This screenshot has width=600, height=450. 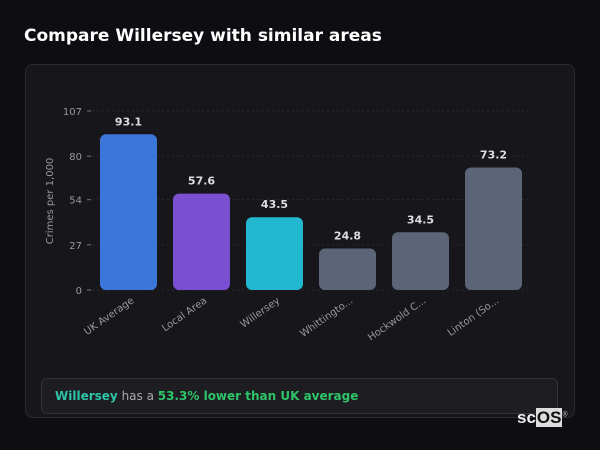 I want to click on logo-text: sc, so click(x=526, y=417).